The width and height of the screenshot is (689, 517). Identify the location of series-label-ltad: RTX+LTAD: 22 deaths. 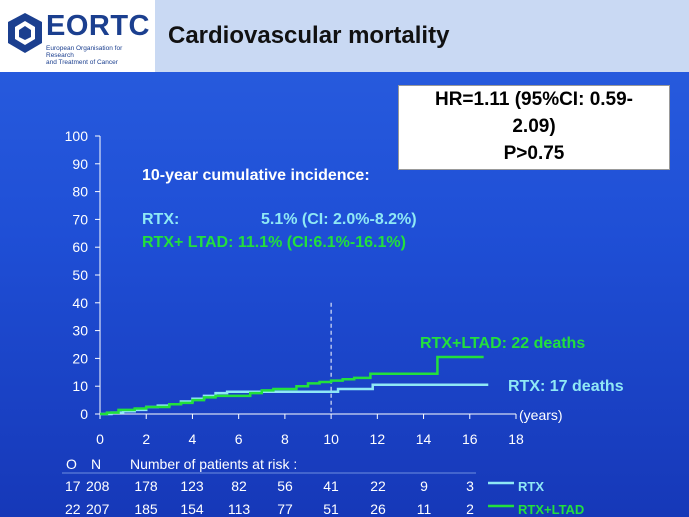
(502, 343).